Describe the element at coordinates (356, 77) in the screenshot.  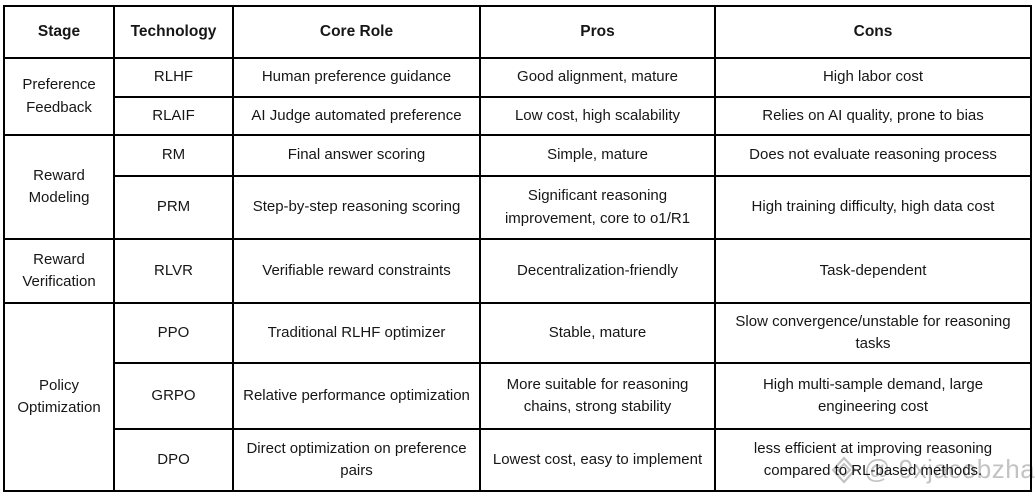
I see `role-cell: Human preference guidance` at that location.